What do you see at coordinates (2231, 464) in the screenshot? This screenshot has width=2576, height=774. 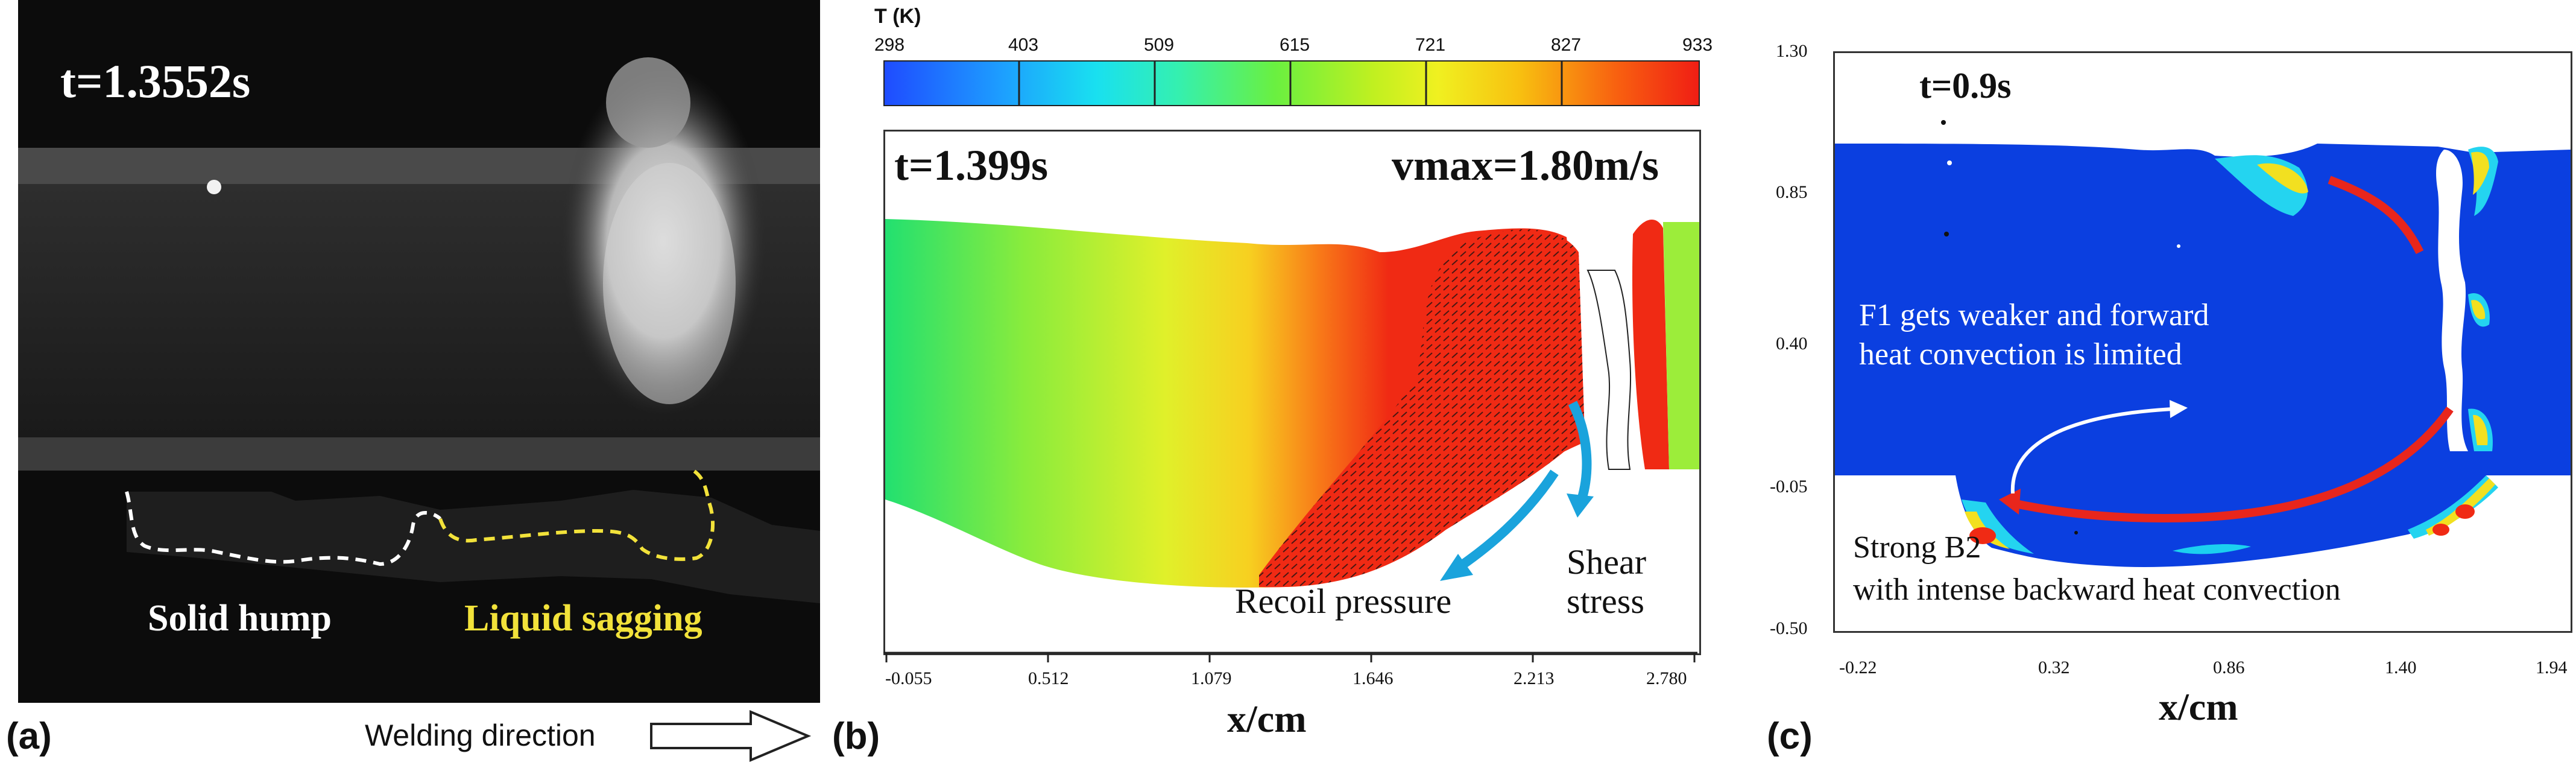 I see `b2-flow-arrow-icon` at bounding box center [2231, 464].